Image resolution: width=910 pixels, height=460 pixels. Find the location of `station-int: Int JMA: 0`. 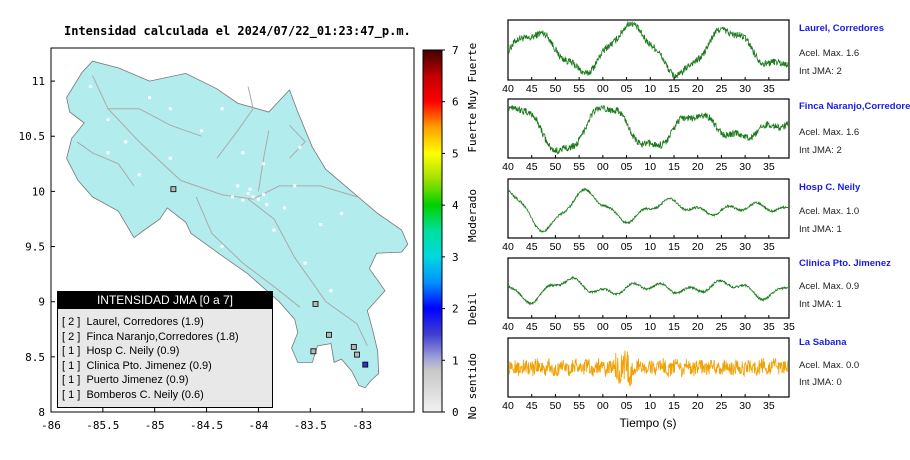

station-int: Int JMA: 0 is located at coordinates (820, 382).